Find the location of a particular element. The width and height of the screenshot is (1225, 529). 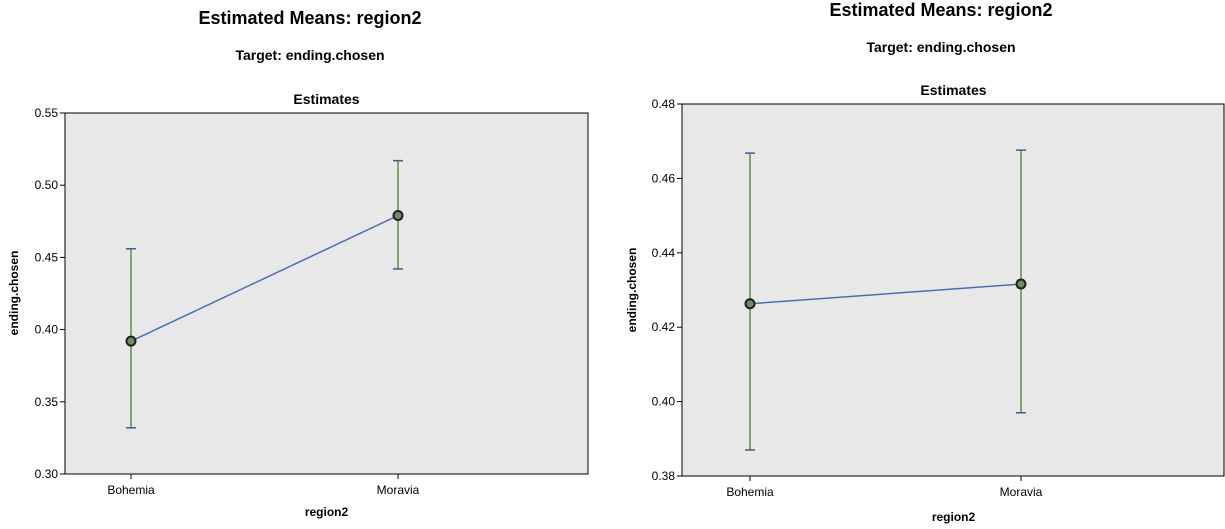

y-tick-label: 0.38 is located at coordinates (664, 476).